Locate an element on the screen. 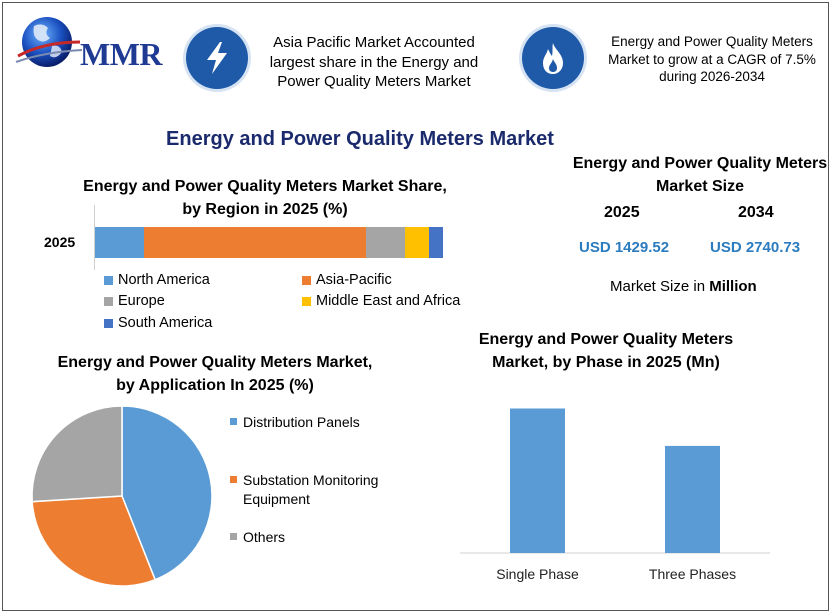 The width and height of the screenshot is (831, 613). legend-label: Asia-Pacific is located at coordinates (354, 280).